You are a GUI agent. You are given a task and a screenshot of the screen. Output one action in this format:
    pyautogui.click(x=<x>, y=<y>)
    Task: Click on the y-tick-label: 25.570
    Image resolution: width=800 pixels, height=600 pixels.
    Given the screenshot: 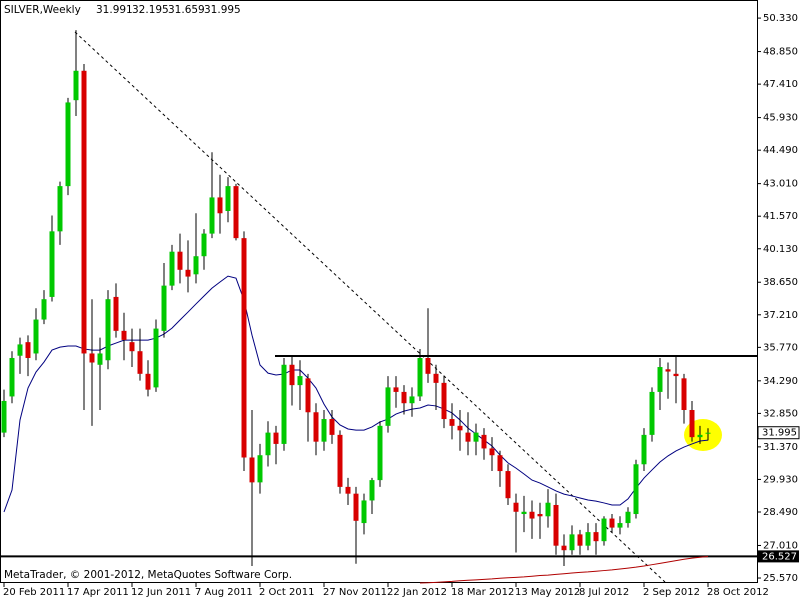 What is the action you would take?
    pyautogui.click(x=780, y=578)
    